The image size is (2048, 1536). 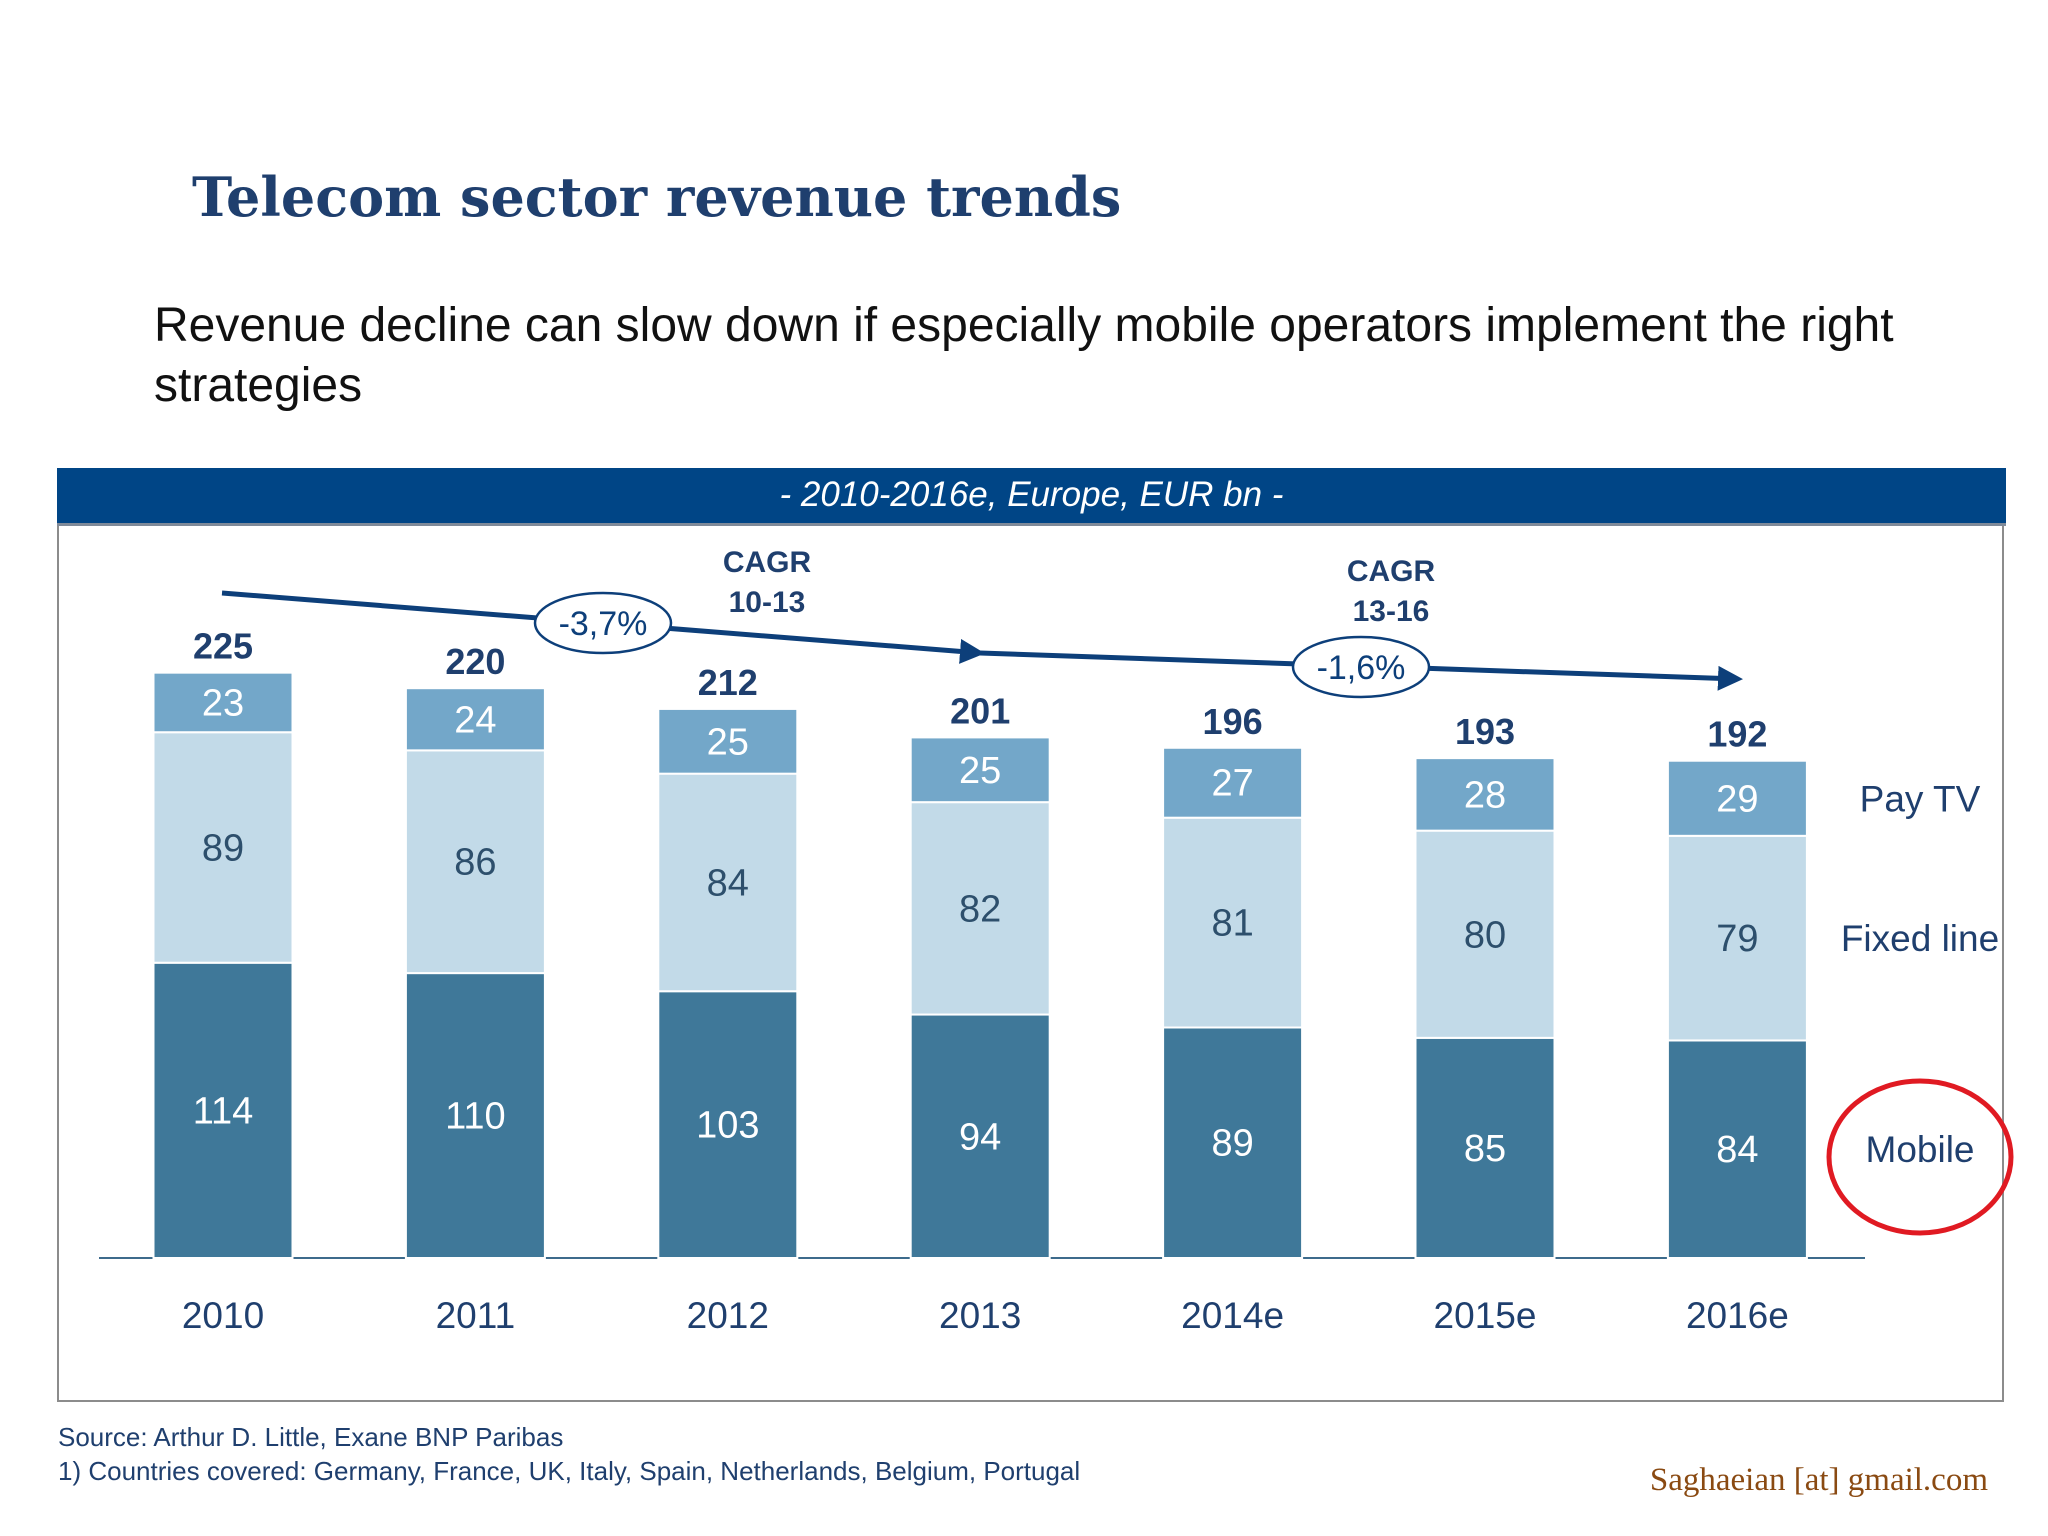 What do you see at coordinates (1920, 1149) in the screenshot?
I see `legend-label: Mobile` at bounding box center [1920, 1149].